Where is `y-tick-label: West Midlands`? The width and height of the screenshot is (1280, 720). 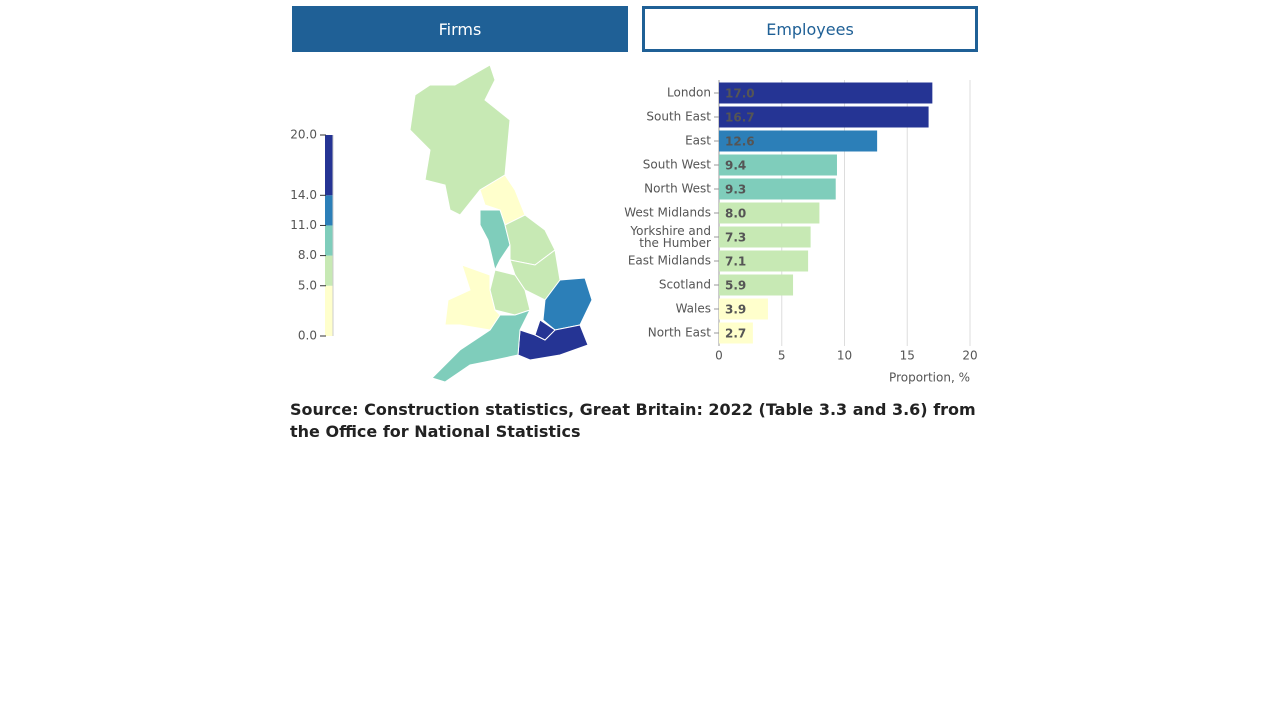 y-tick-label: West Midlands is located at coordinates (667, 213).